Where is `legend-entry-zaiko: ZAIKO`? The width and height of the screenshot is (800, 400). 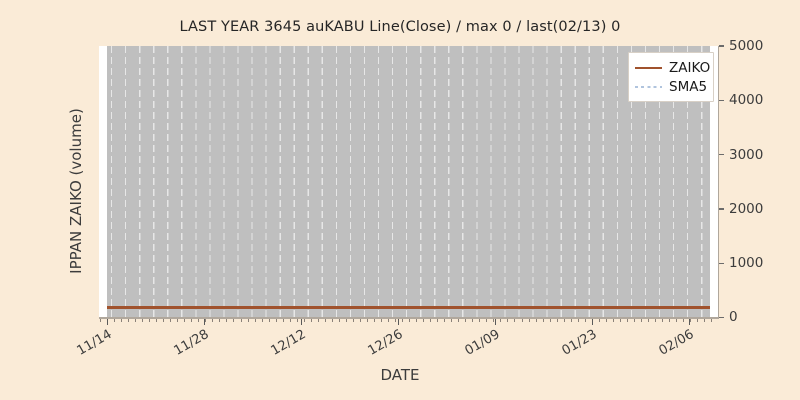
legend-entry-zaiko: ZAIKO is located at coordinates (672, 67).